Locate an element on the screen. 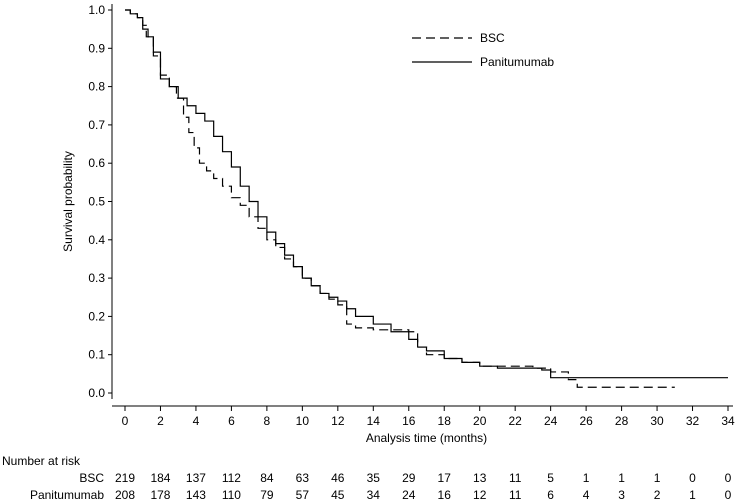 This screenshot has height=502, width=744. x-tick-label: 30 is located at coordinates (657, 421).